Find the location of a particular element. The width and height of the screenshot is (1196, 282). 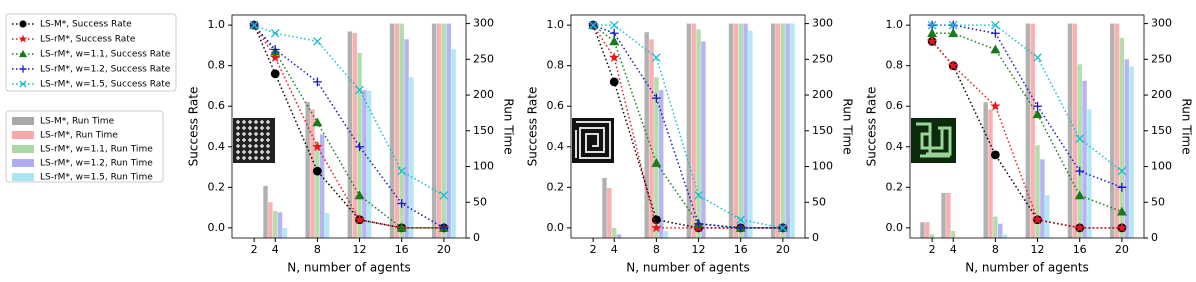

x-tick-label: 8 is located at coordinates (995, 249).